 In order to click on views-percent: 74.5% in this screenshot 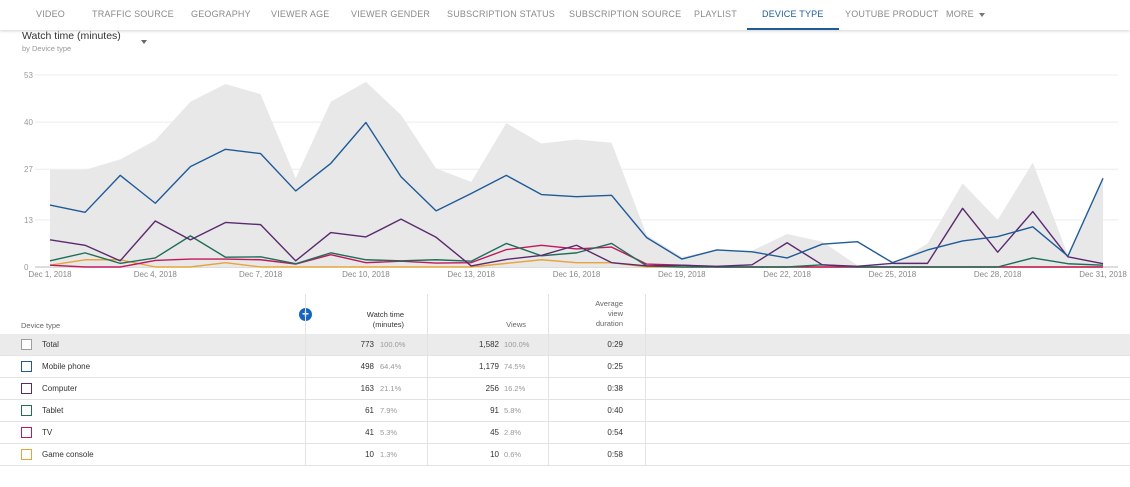, I will do `click(515, 366)`.